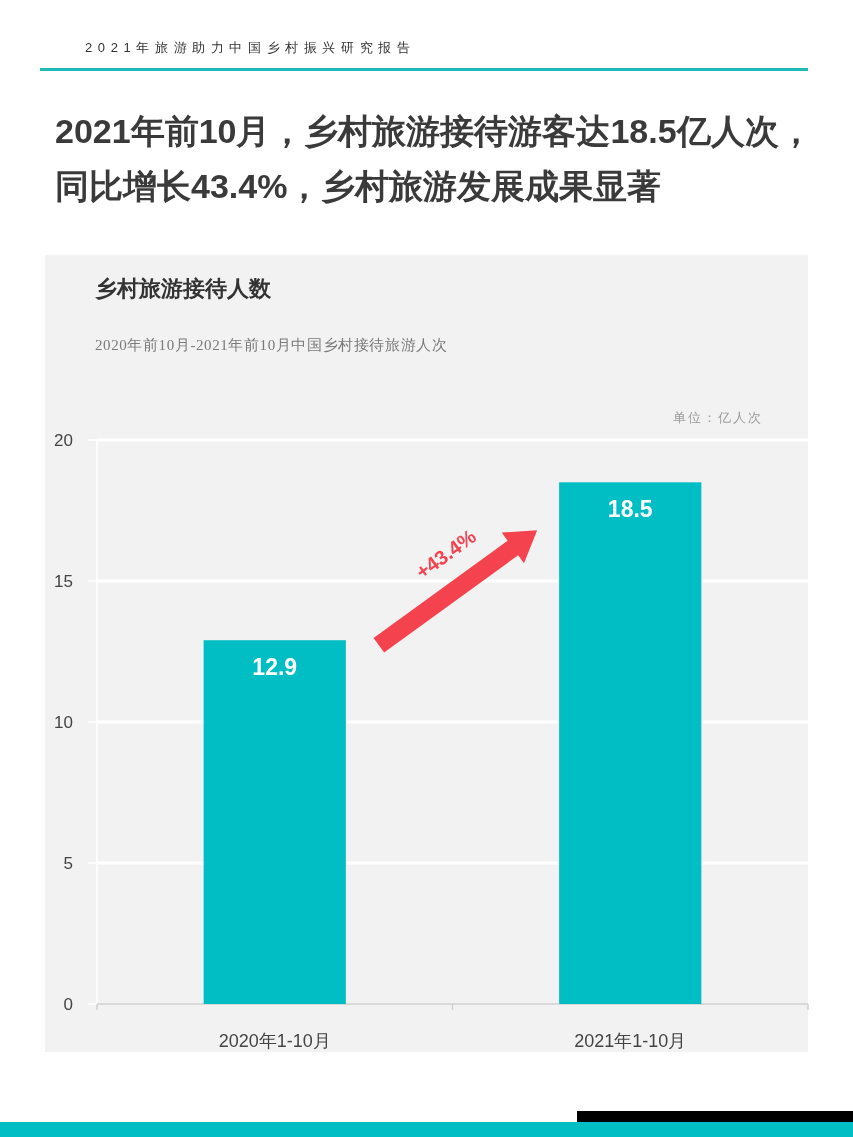 This screenshot has width=853, height=1137. I want to click on header-text: 2021年旅游助力中国乡村振兴研究报告, so click(250, 47).